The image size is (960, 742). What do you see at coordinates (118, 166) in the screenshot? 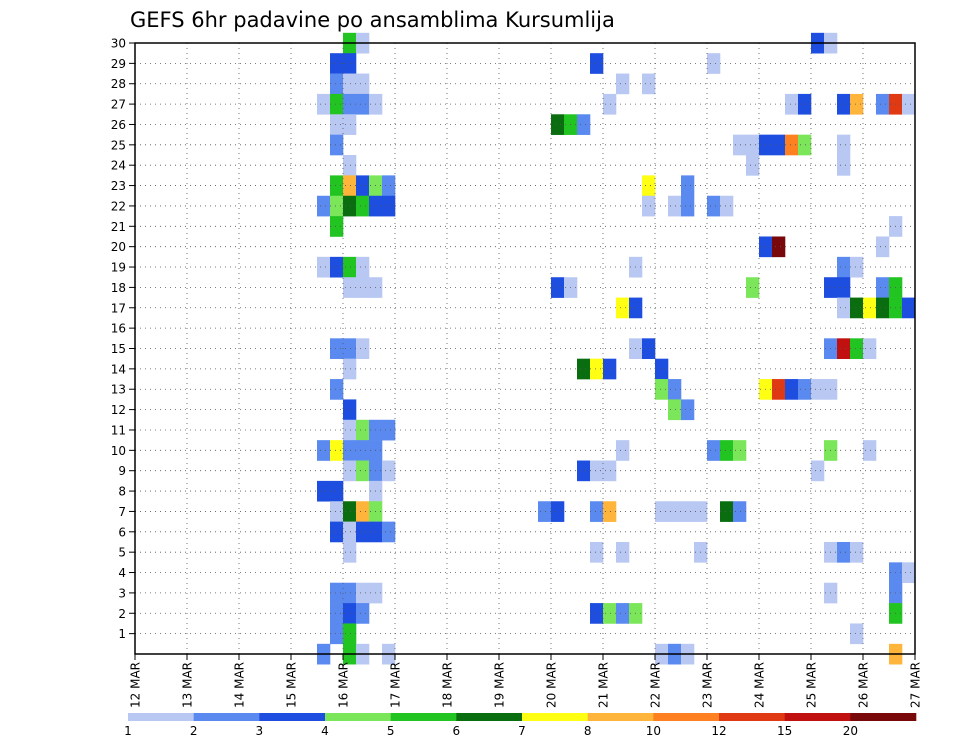
I see `y-tick-label: 24` at bounding box center [118, 166].